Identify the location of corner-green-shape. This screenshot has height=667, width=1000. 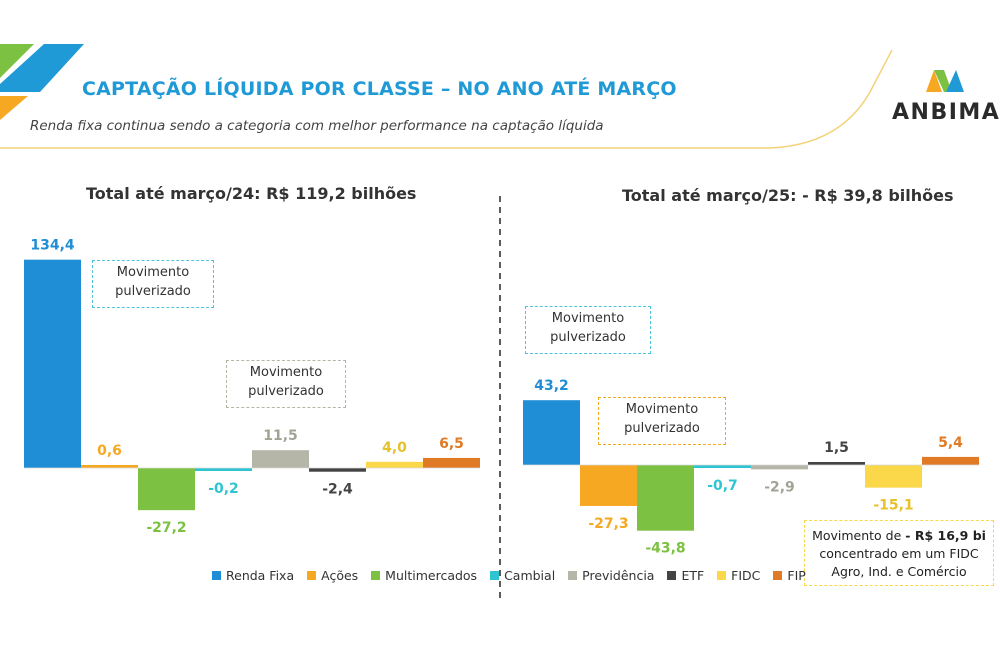
(17, 61).